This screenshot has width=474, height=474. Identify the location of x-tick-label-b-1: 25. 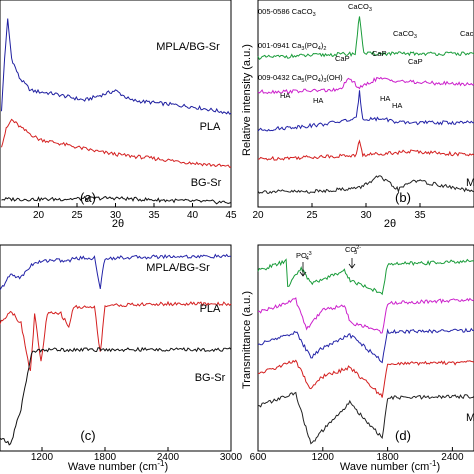
(312, 215).